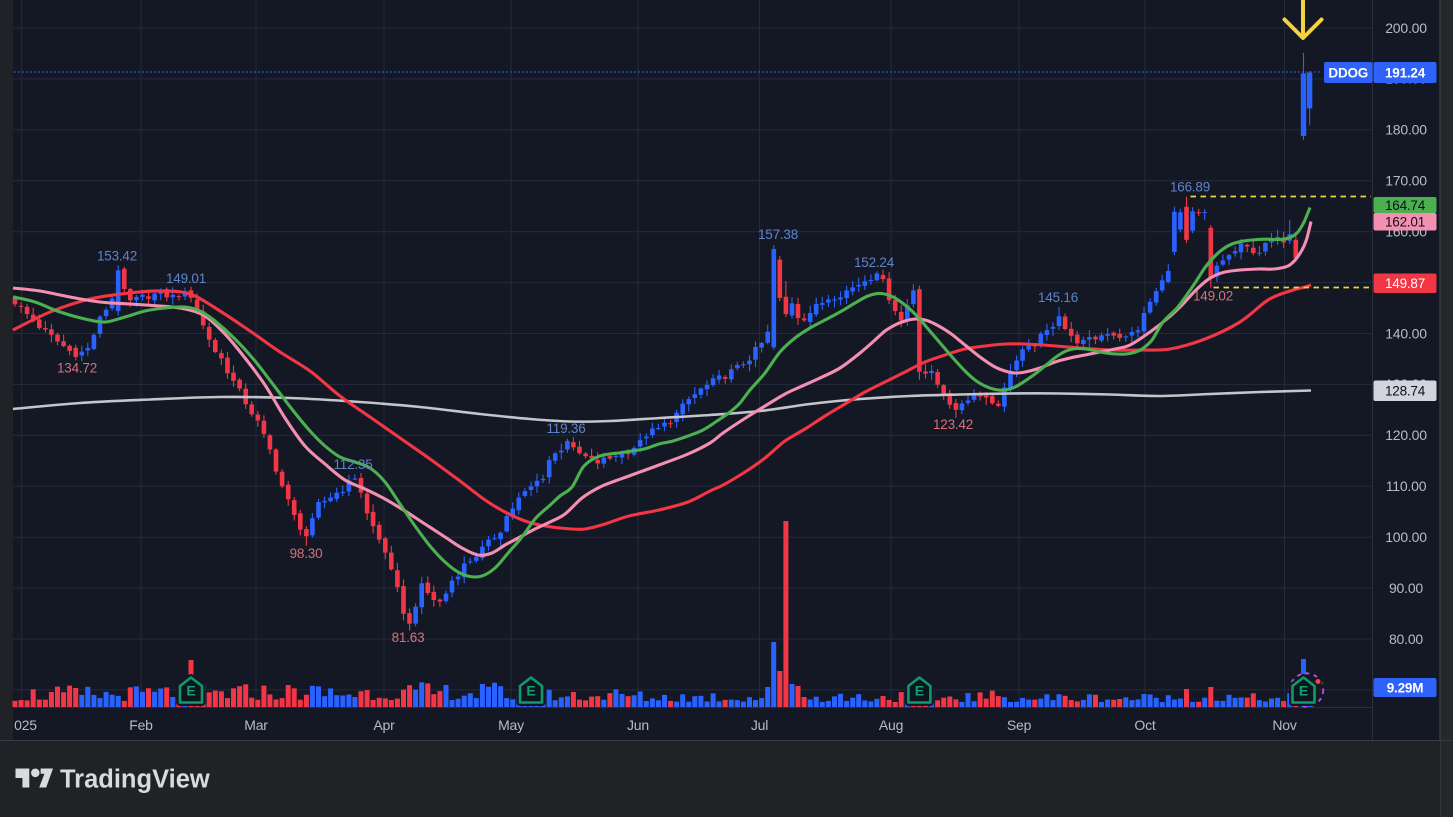 The image size is (1453, 817). I want to click on svg-text: 110.00, so click(1406, 486).